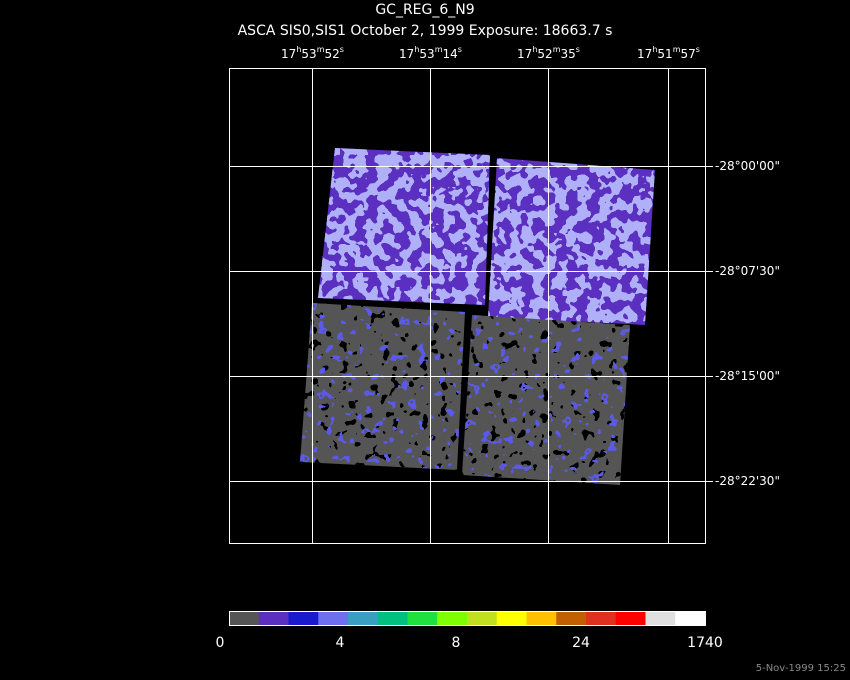  Describe the element at coordinates (449, 54) in the screenshot. I see `ra-part: 14` at that location.